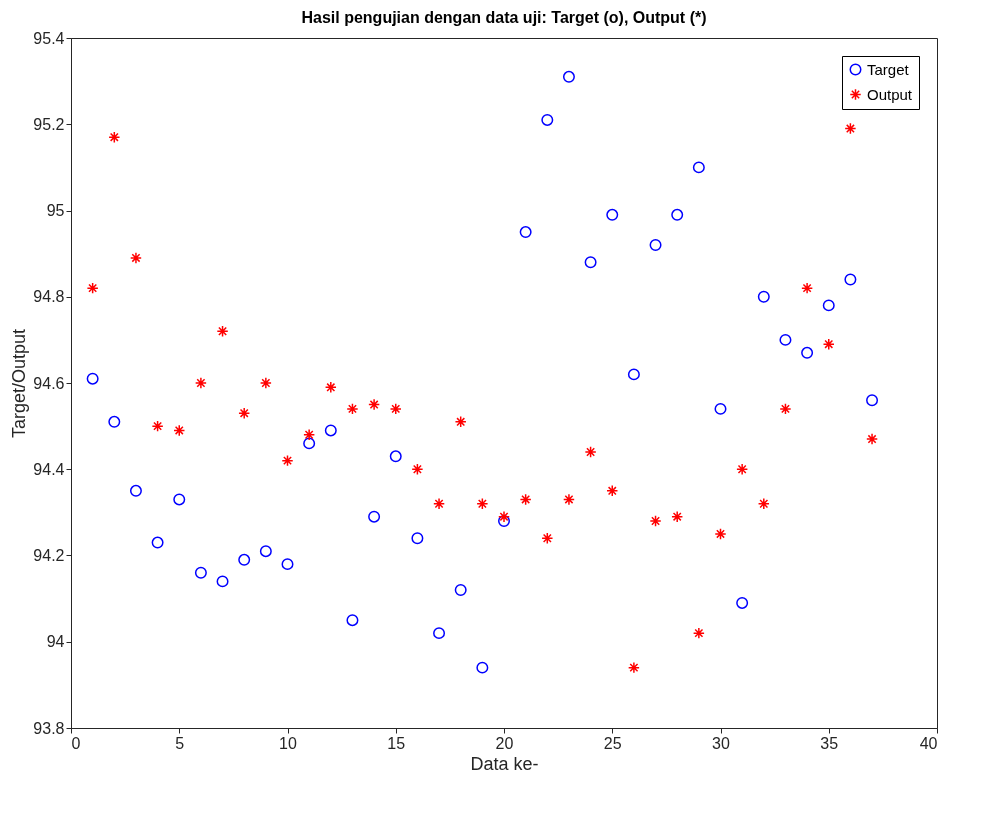 The image size is (1002, 817). What do you see at coordinates (49, 469) in the screenshot?
I see `y-tick-label: 94.4` at bounding box center [49, 469].